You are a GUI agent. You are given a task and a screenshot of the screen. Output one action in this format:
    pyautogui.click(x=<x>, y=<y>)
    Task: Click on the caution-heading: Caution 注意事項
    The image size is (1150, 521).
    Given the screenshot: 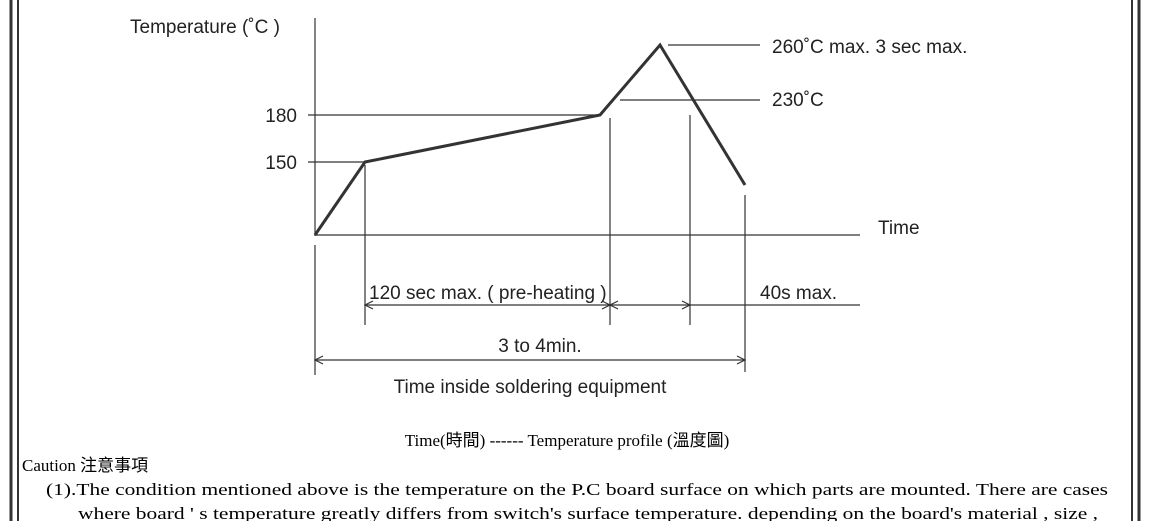 What is the action you would take?
    pyautogui.click(x=85, y=465)
    